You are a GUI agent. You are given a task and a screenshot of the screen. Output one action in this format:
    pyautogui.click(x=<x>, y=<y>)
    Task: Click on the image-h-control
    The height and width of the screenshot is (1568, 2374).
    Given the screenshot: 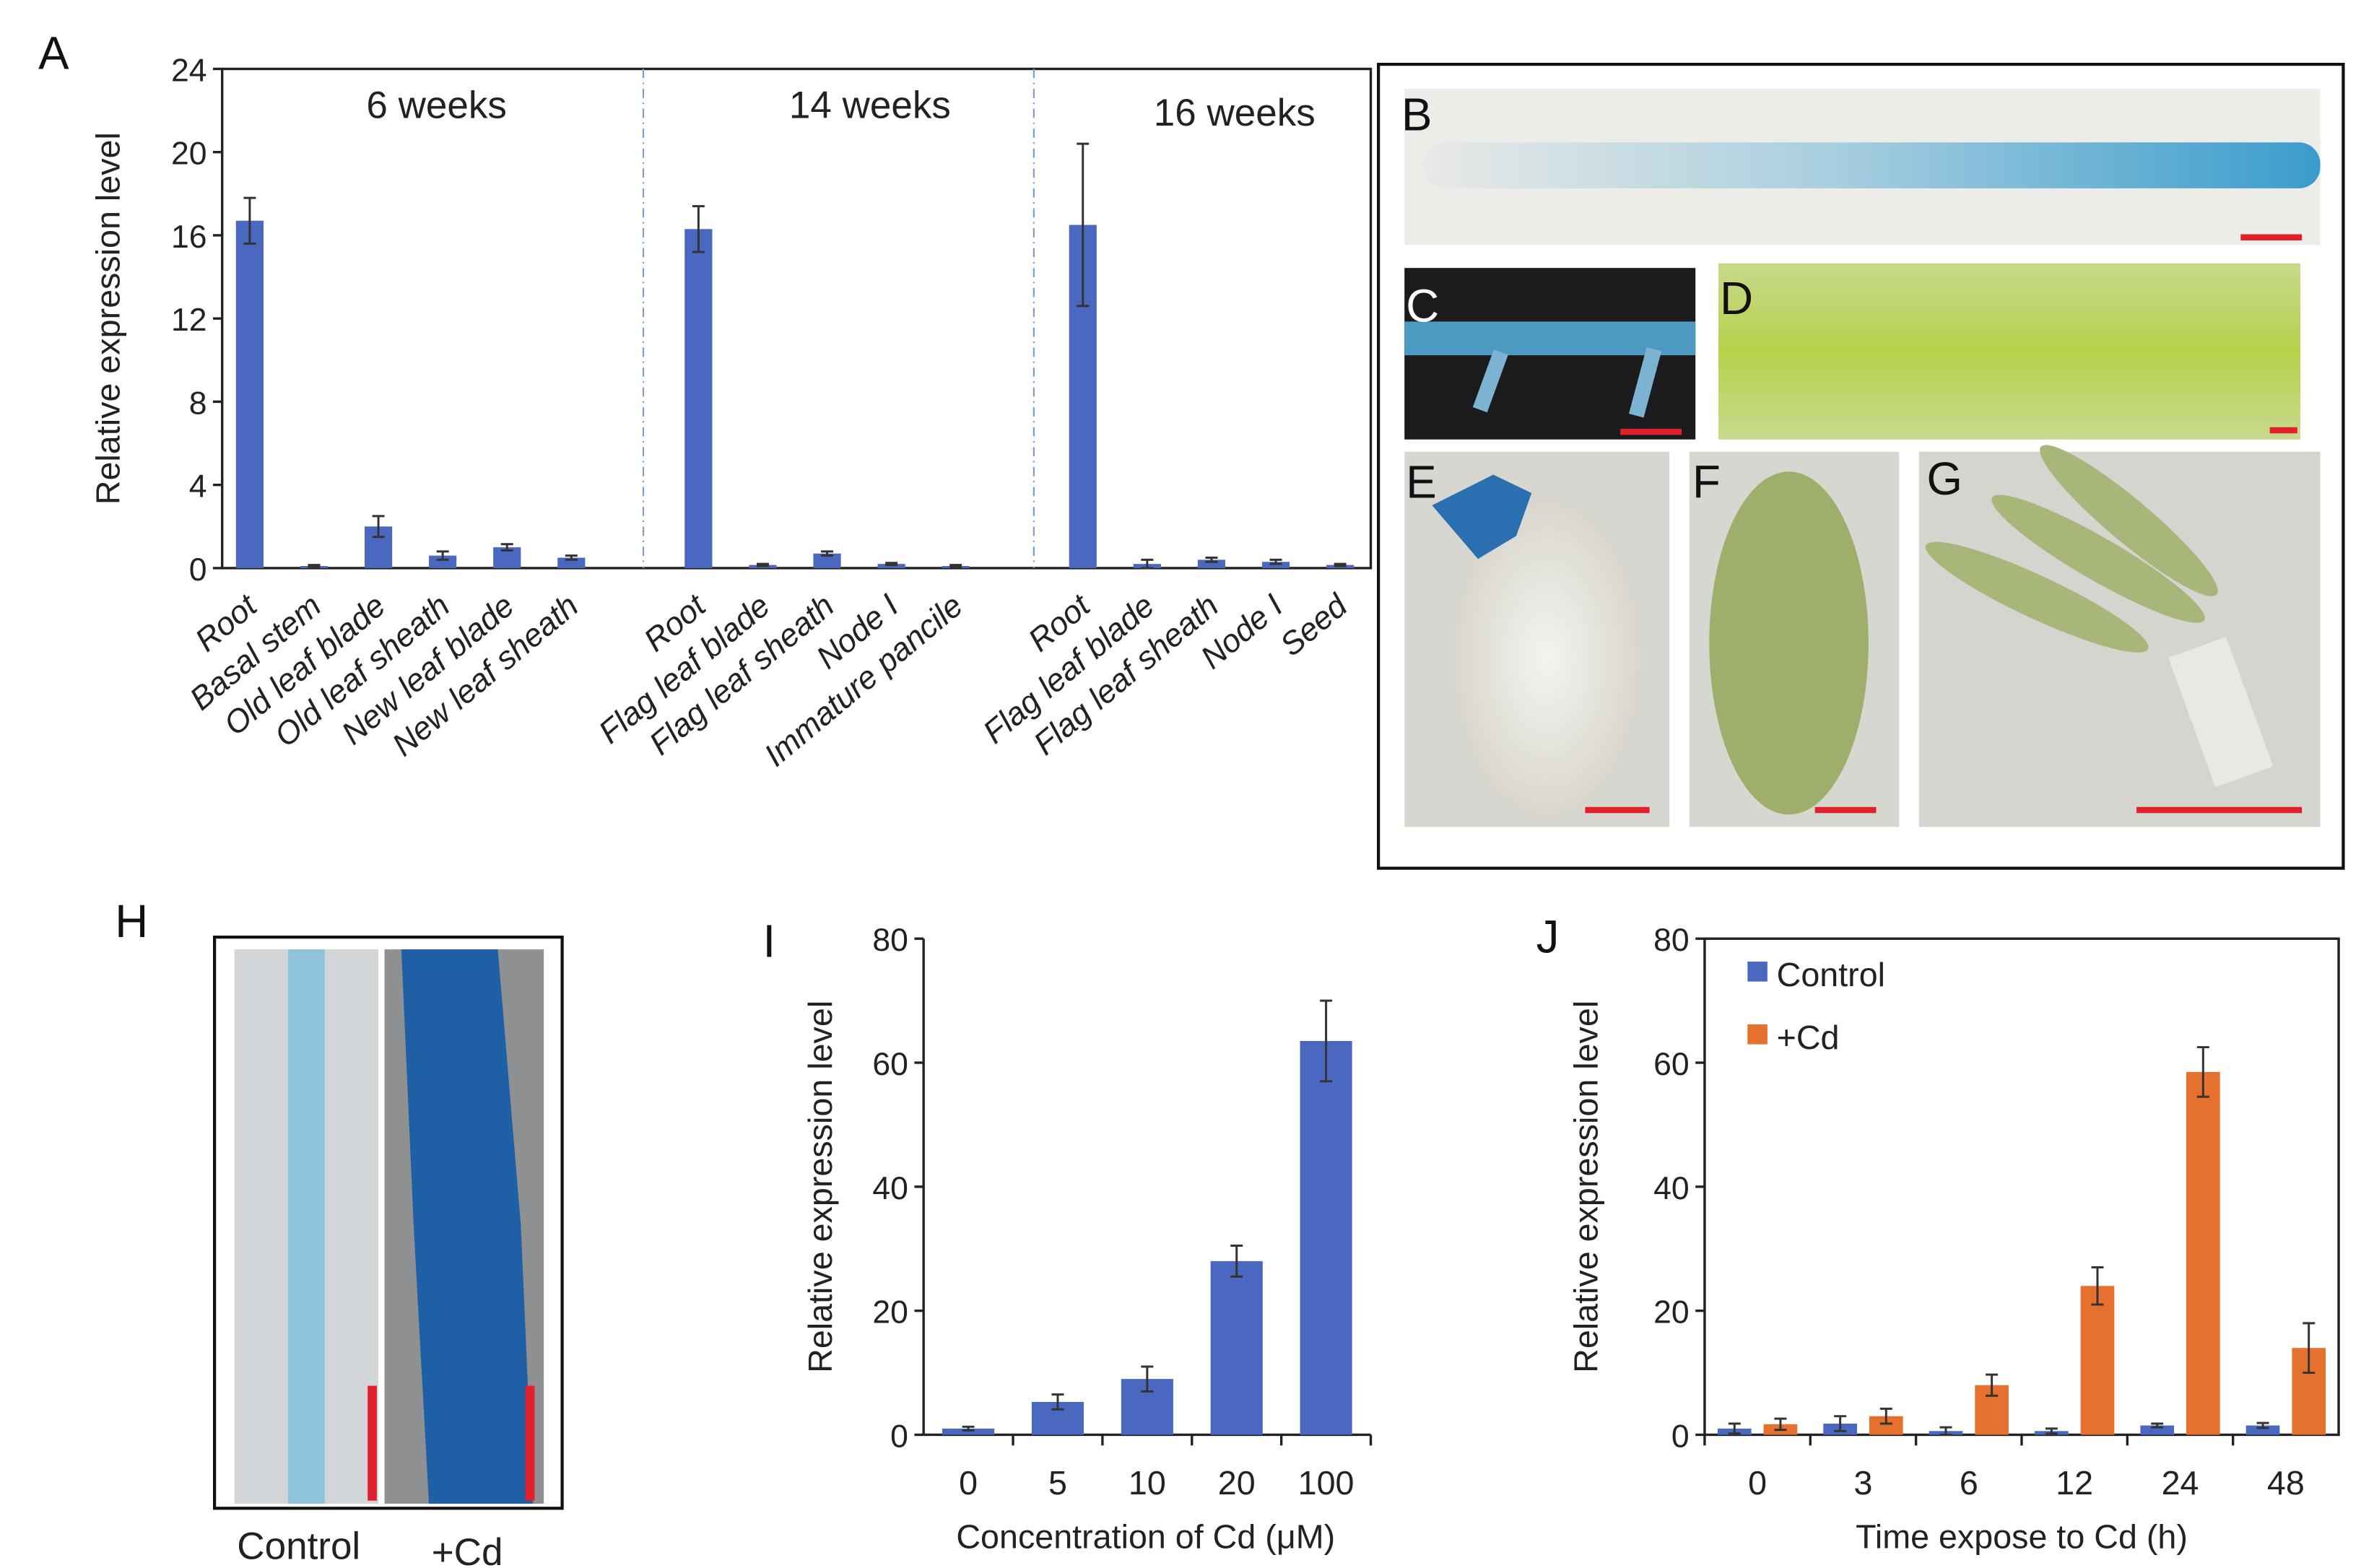 What is the action you would take?
    pyautogui.click(x=306, y=1226)
    